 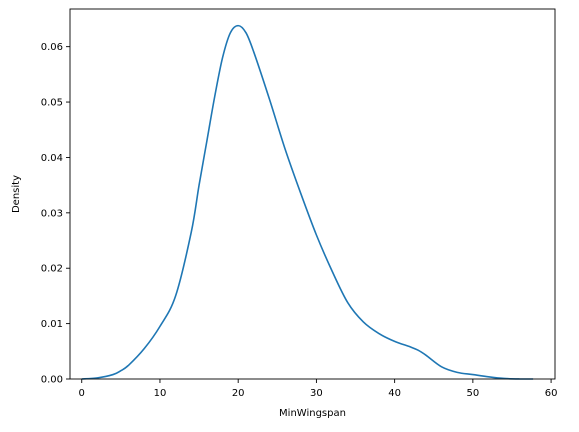 What do you see at coordinates (472, 393) in the screenshot?
I see `x-tick-label: 50` at bounding box center [472, 393].